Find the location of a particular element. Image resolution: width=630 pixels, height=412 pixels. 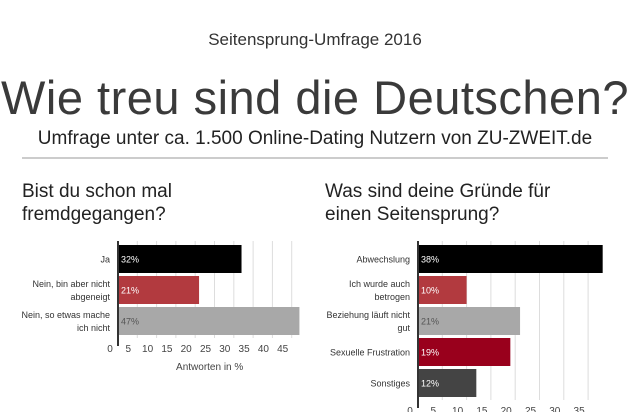

category-label: Ja is located at coordinates (105, 260).